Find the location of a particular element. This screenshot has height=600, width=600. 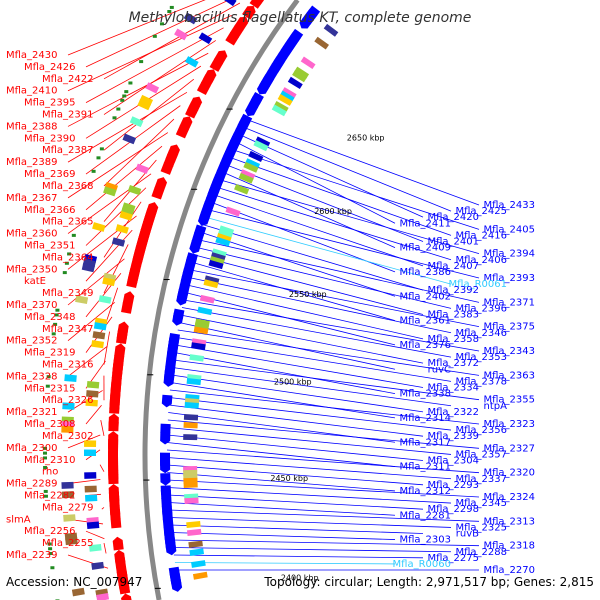

gene-label-left: Mfla_2310 is located at coordinates (50, 460).